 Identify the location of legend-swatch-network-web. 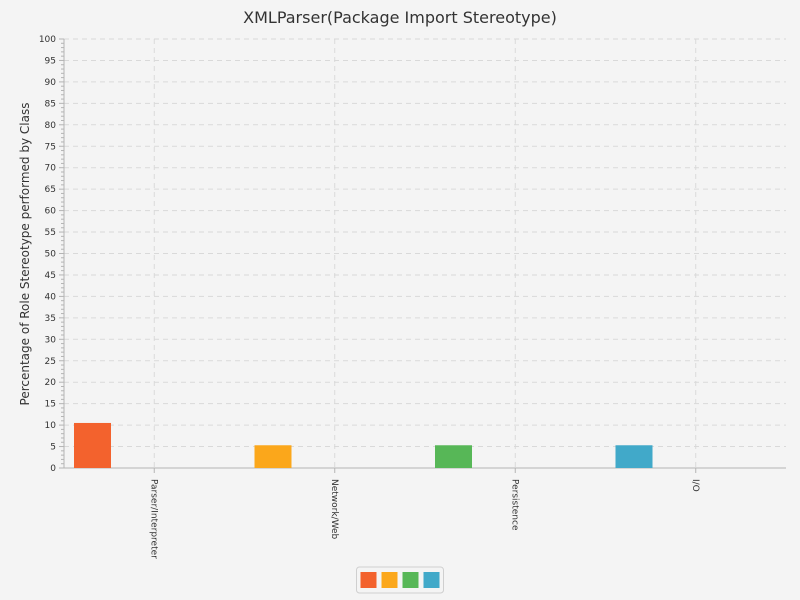
(389, 580).